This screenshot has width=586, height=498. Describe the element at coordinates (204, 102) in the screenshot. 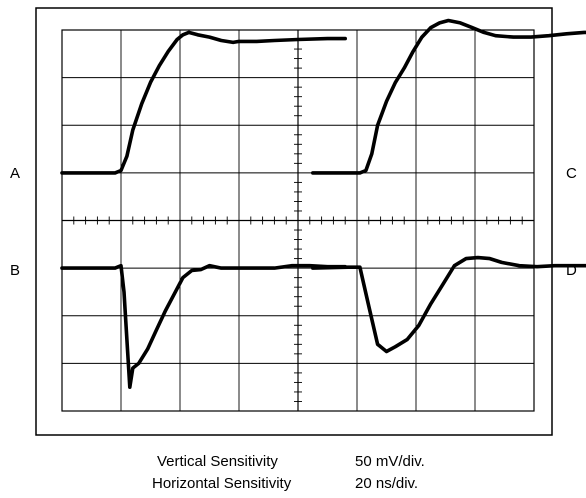

I see `trace-a` at that location.